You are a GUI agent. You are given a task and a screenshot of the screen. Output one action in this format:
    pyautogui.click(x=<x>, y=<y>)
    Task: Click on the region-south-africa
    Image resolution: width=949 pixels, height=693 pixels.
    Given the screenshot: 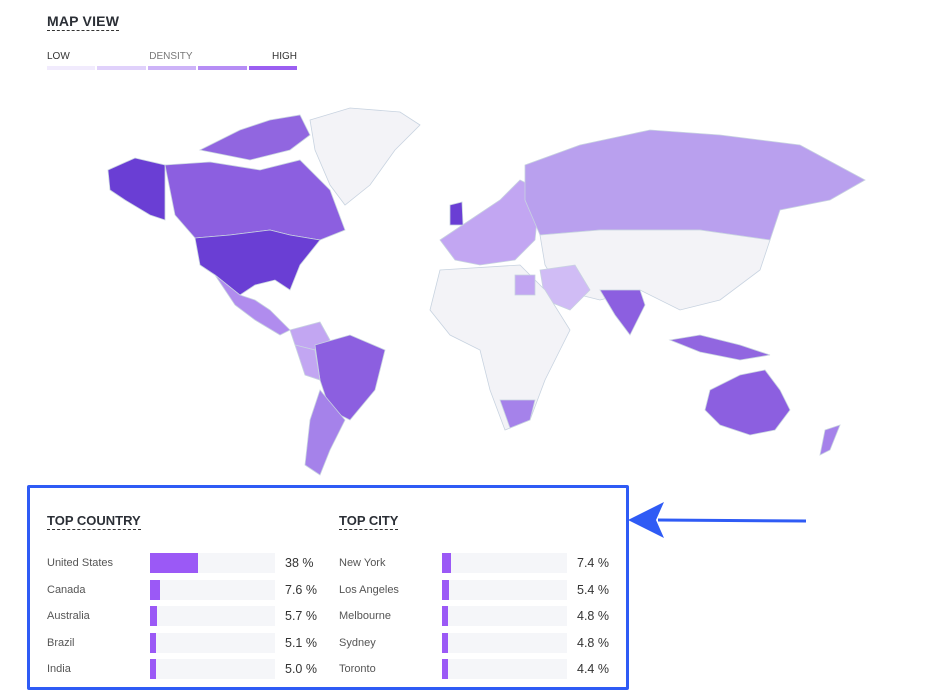 What is the action you would take?
    pyautogui.click(x=517, y=414)
    